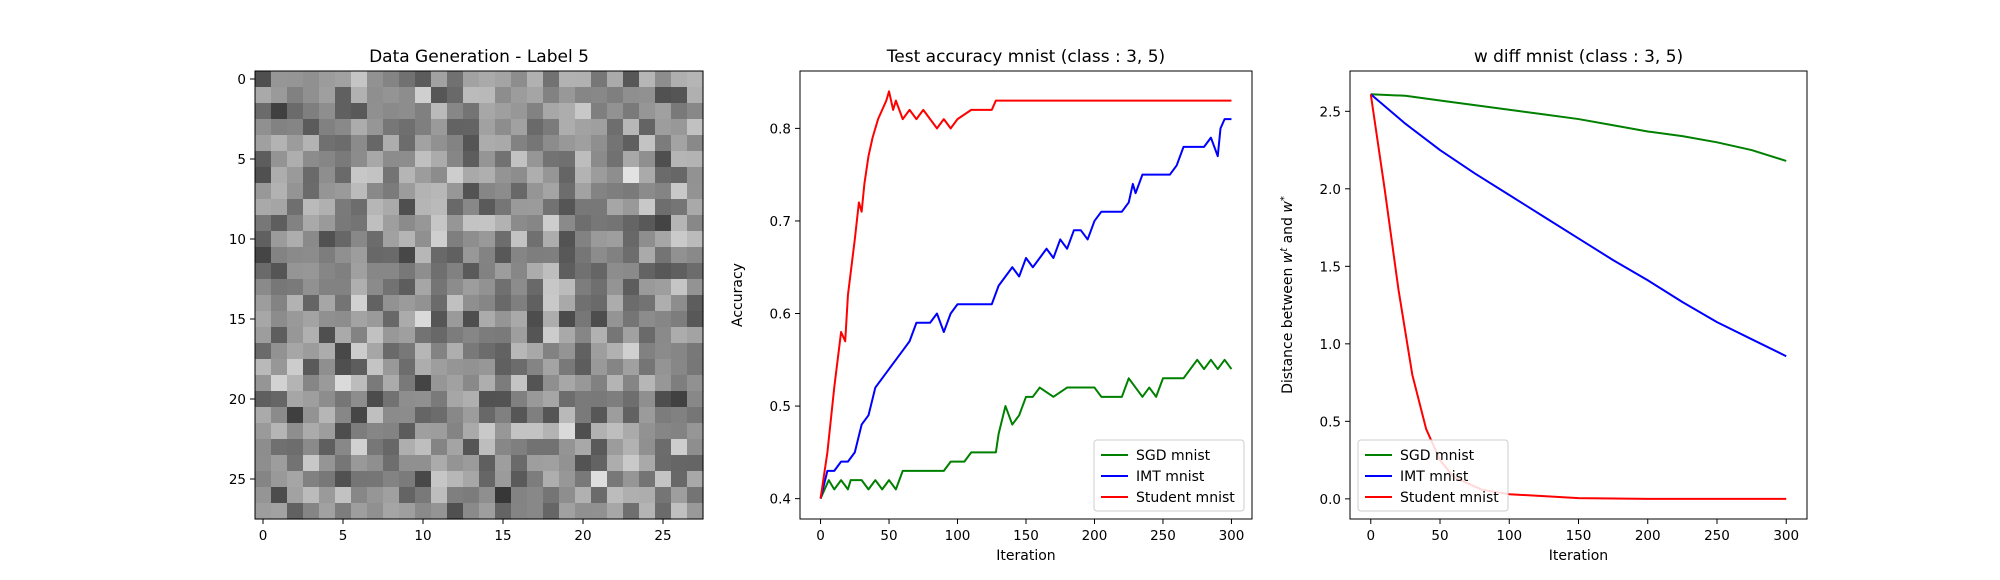  What do you see at coordinates (502, 536) in the screenshot?
I see `x-tick-label: 15` at bounding box center [502, 536].